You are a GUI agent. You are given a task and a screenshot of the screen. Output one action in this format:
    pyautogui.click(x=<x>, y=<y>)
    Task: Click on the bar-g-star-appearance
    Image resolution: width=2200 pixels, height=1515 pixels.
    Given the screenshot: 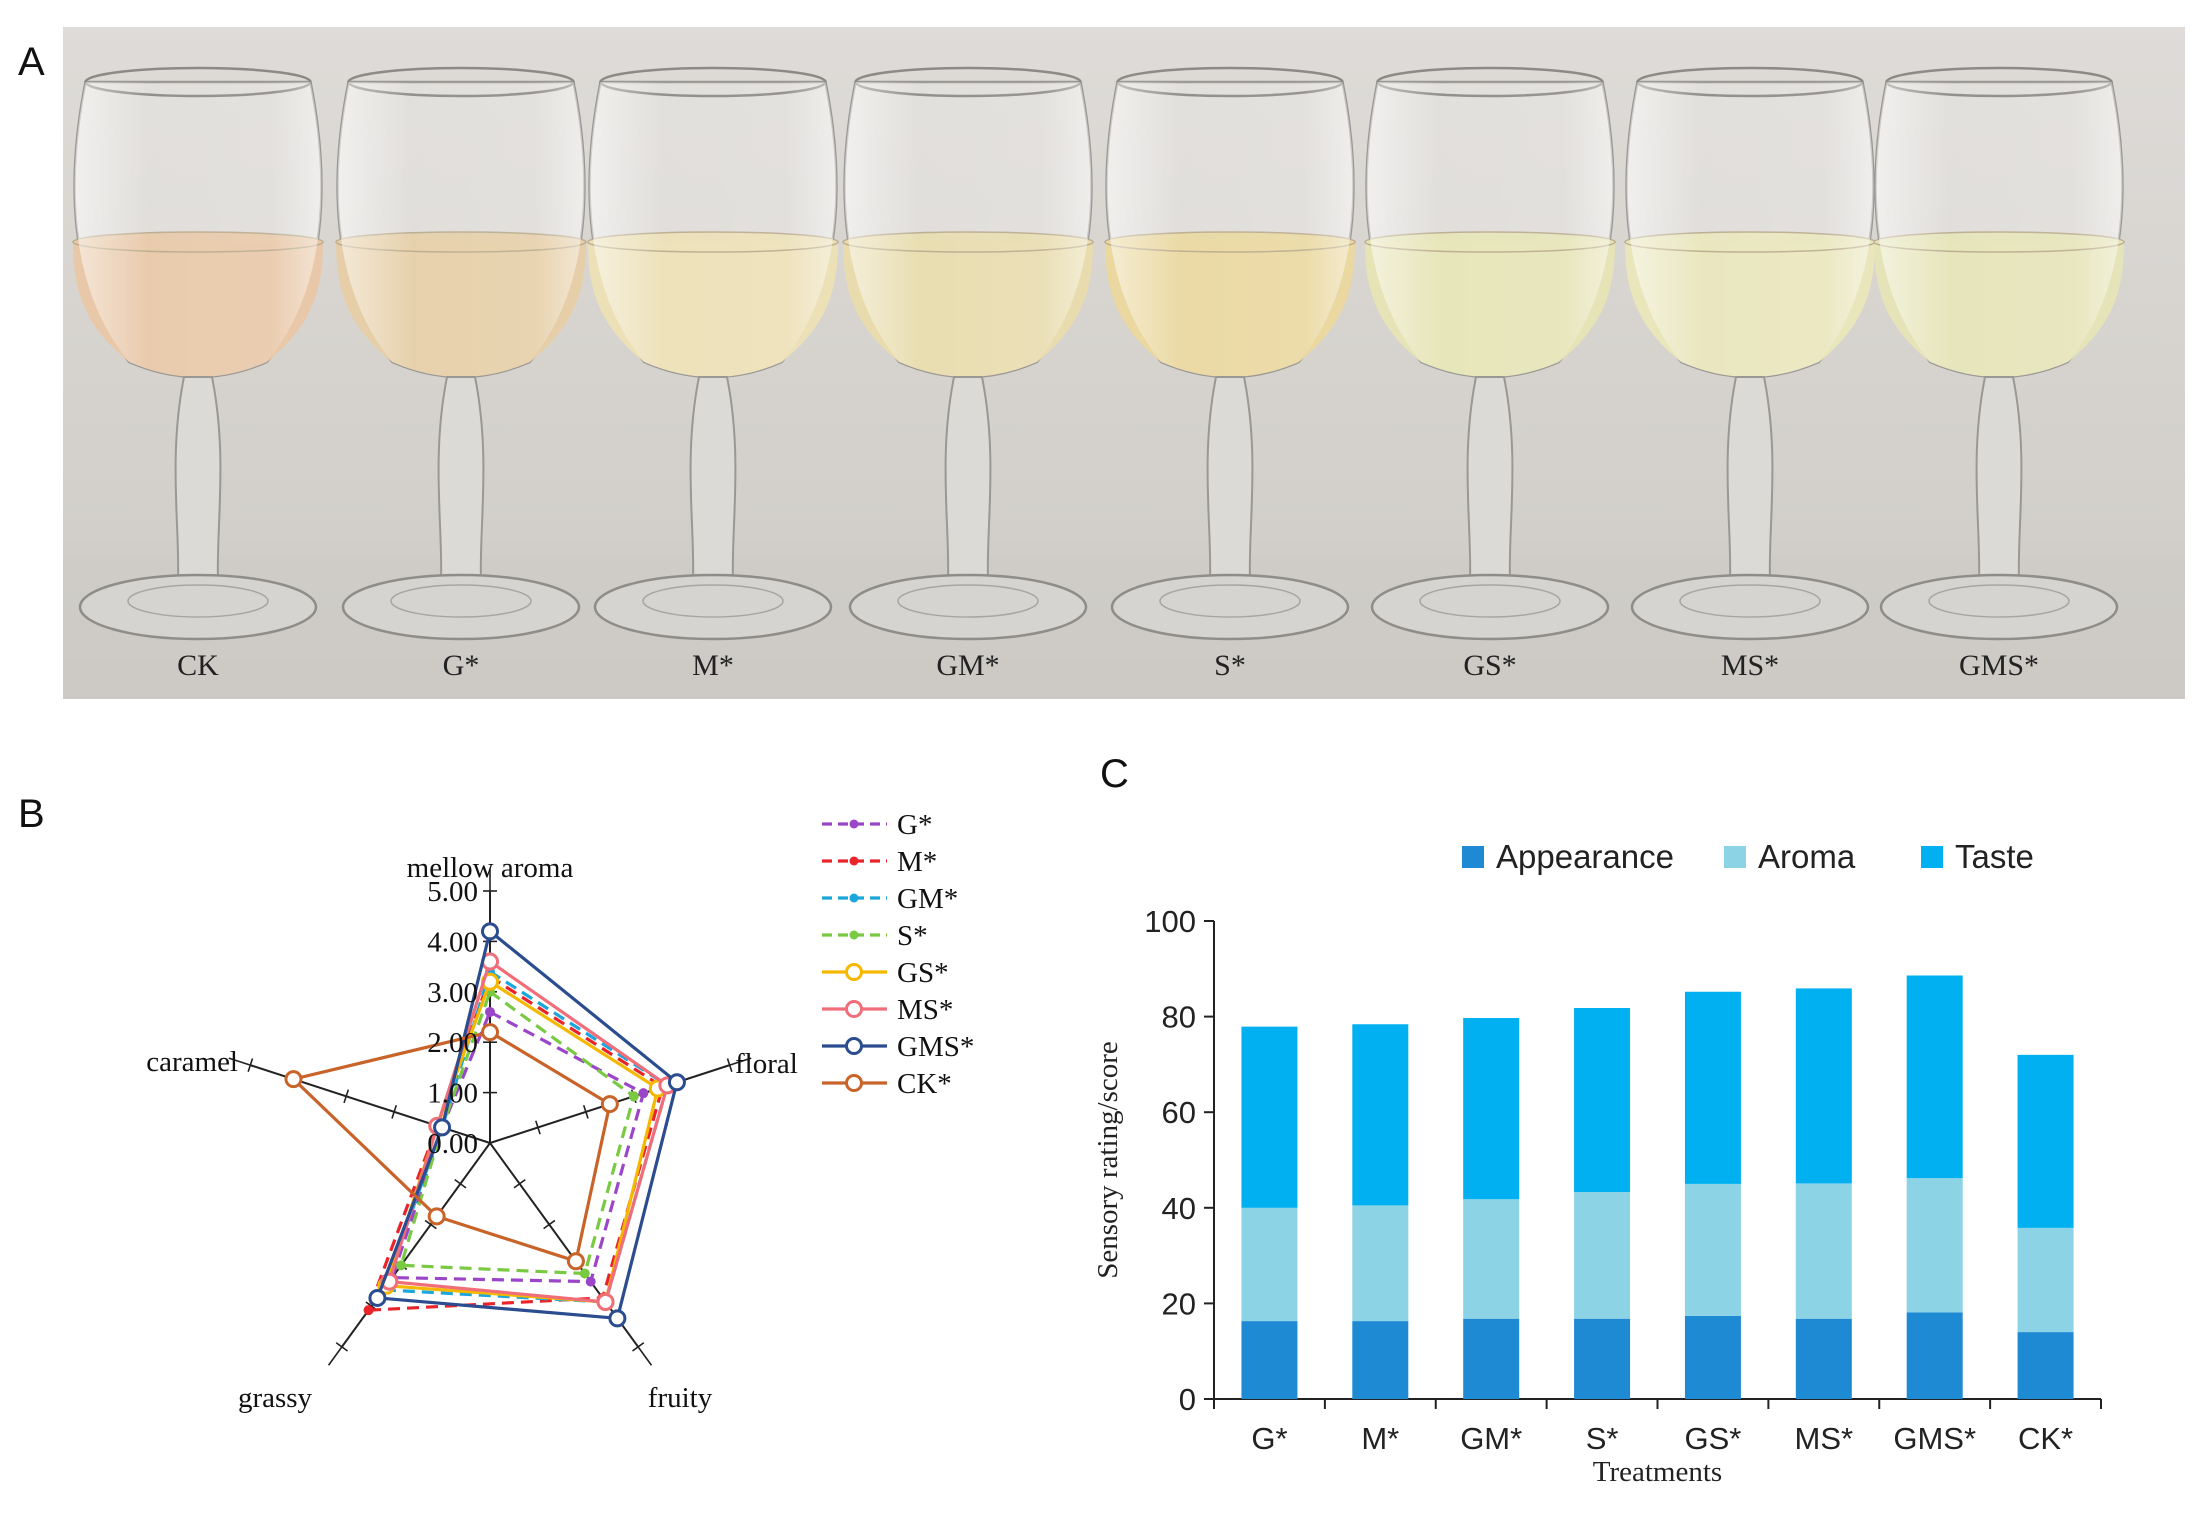 What is the action you would take?
    pyautogui.click(x=1269, y=1360)
    